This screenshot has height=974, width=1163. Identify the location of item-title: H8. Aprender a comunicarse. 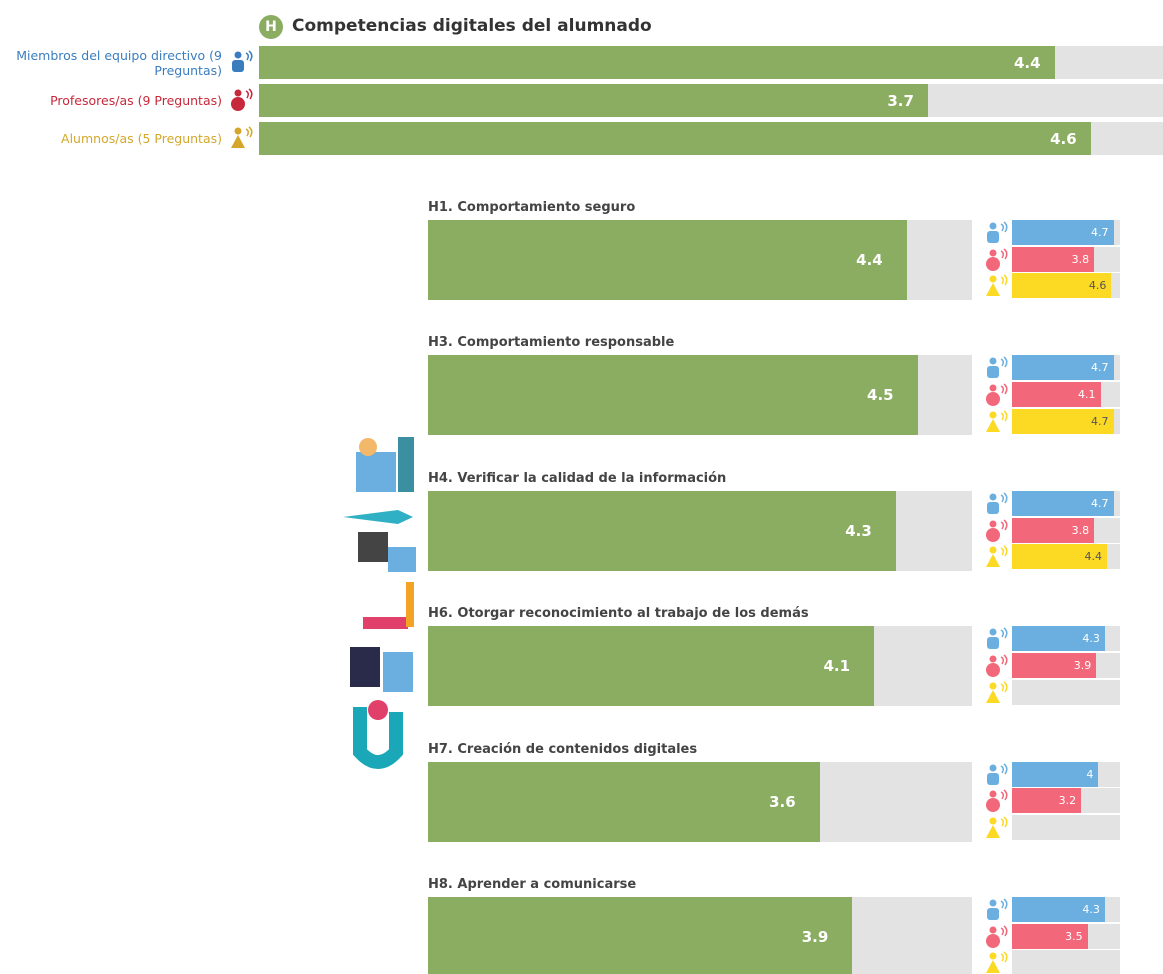
(532, 884).